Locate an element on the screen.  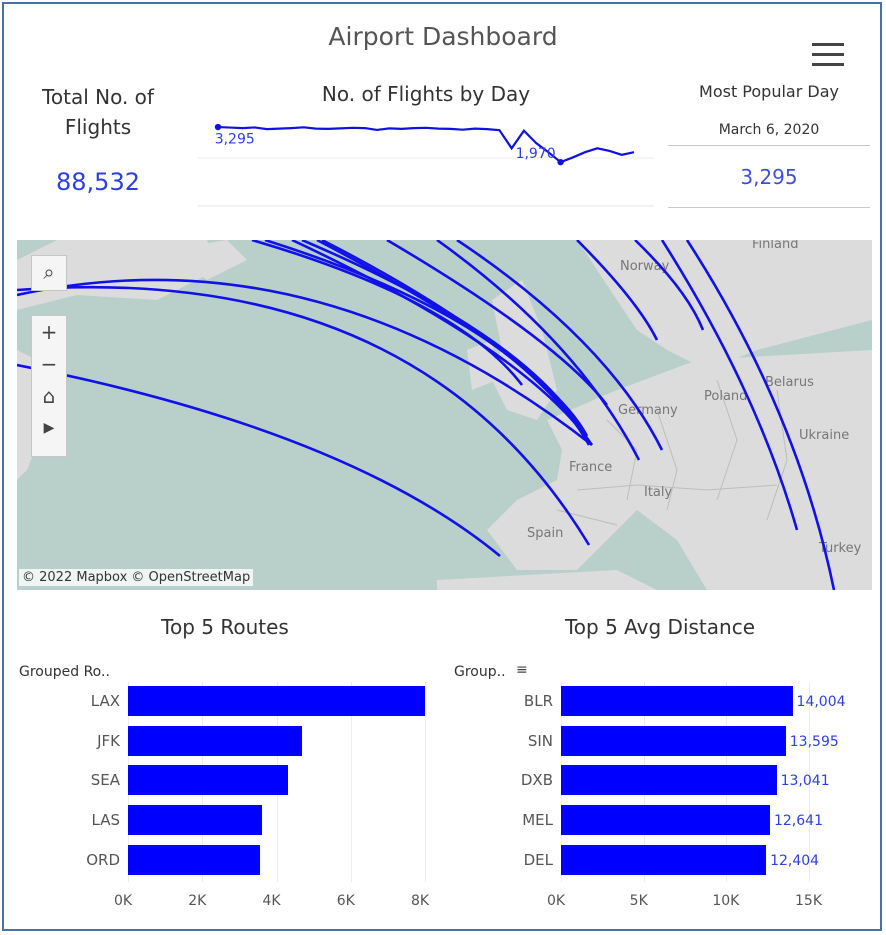
distance-chart-title: Top 5 Avg Distance is located at coordinates (660, 627).